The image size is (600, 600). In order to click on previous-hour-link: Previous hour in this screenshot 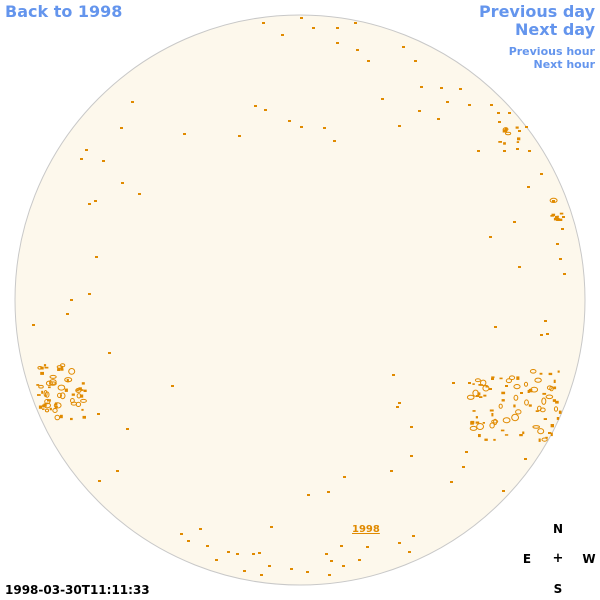, I will do `click(551, 51)`.